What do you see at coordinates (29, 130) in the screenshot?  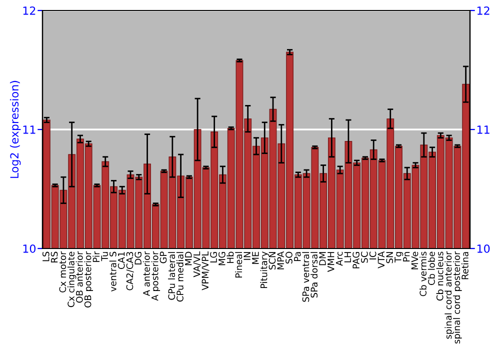 I see `y-tick-label: 11` at bounding box center [29, 130].